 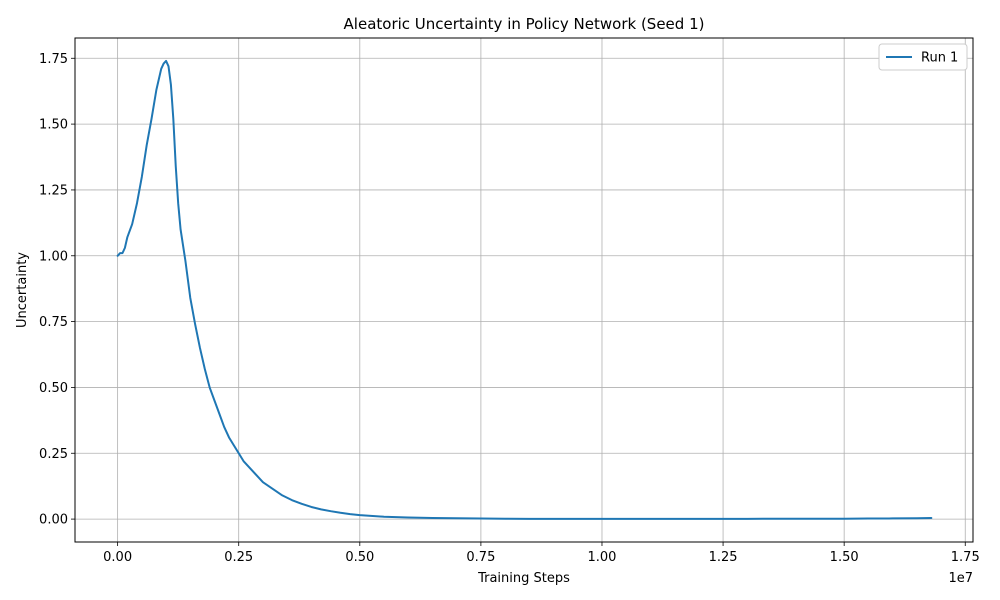 I want to click on x-axis-ticks: 0.00 0.25 0.50 0.75 1.00 1.25 1.50 1.75, so click(x=541, y=553).